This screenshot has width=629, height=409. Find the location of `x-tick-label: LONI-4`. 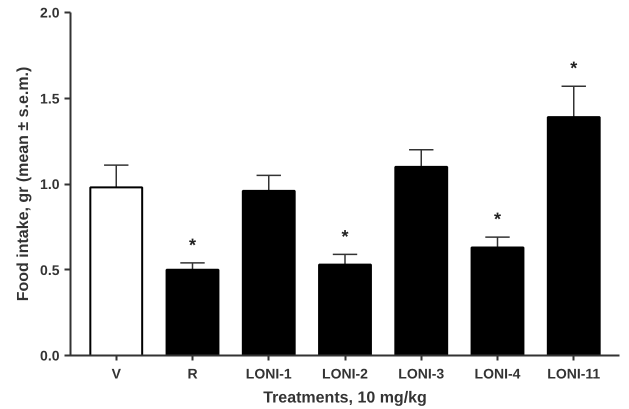

x-tick-label: LONI-4 is located at coordinates (497, 374).